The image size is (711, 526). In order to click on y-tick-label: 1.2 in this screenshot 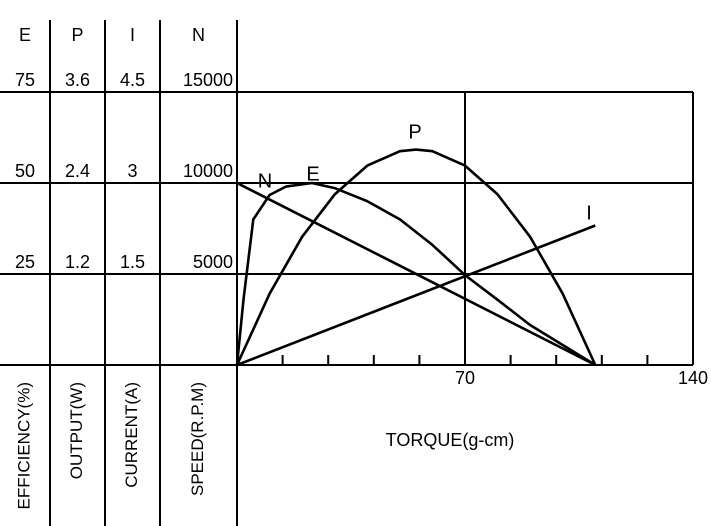, I will do `click(77, 262)`.